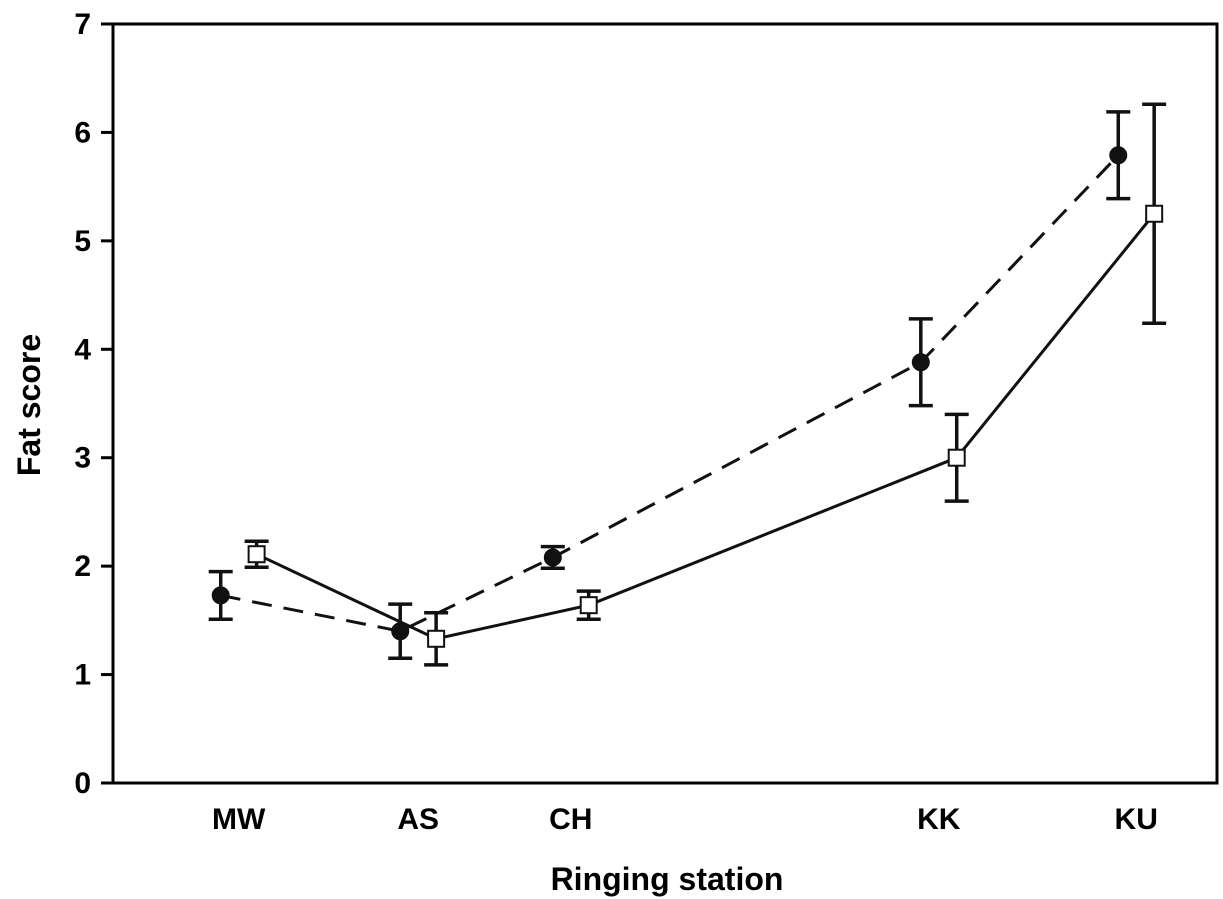 The width and height of the screenshot is (1223, 899). What do you see at coordinates (920, 362) in the screenshot?
I see `series-1-point-kk` at bounding box center [920, 362].